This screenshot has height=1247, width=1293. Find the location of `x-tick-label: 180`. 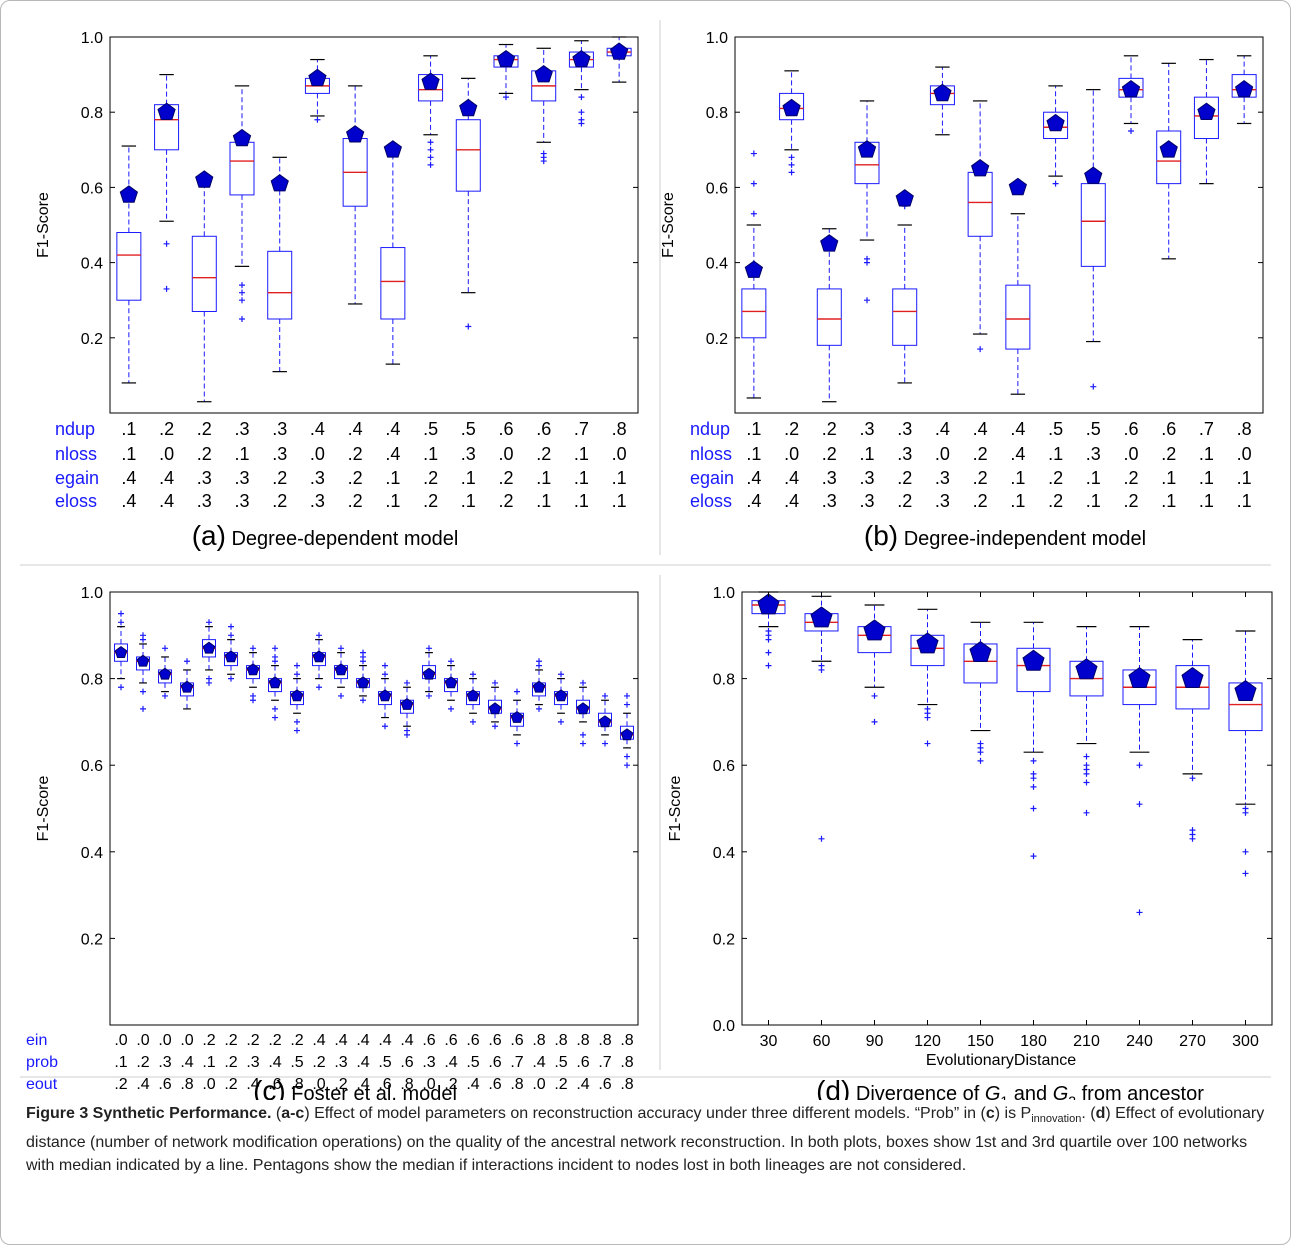

x-tick-label: 180 is located at coordinates (1033, 1041).